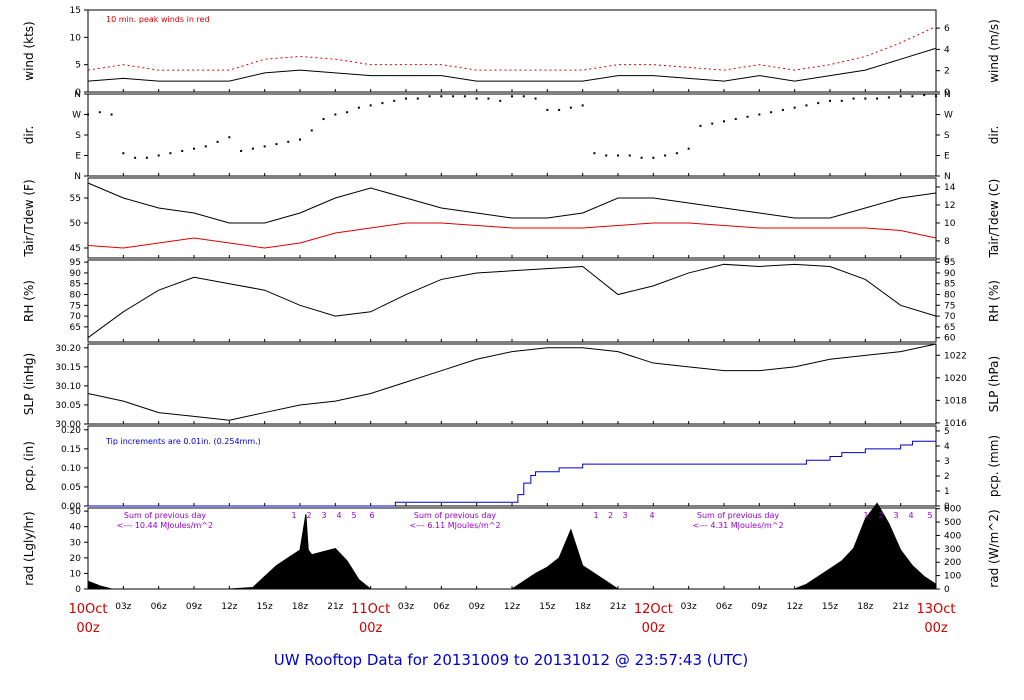 This screenshot has height=700, width=1024. What do you see at coordinates (76, 543) in the screenshot?
I see `rad-left-tick-label: 30` at bounding box center [76, 543].